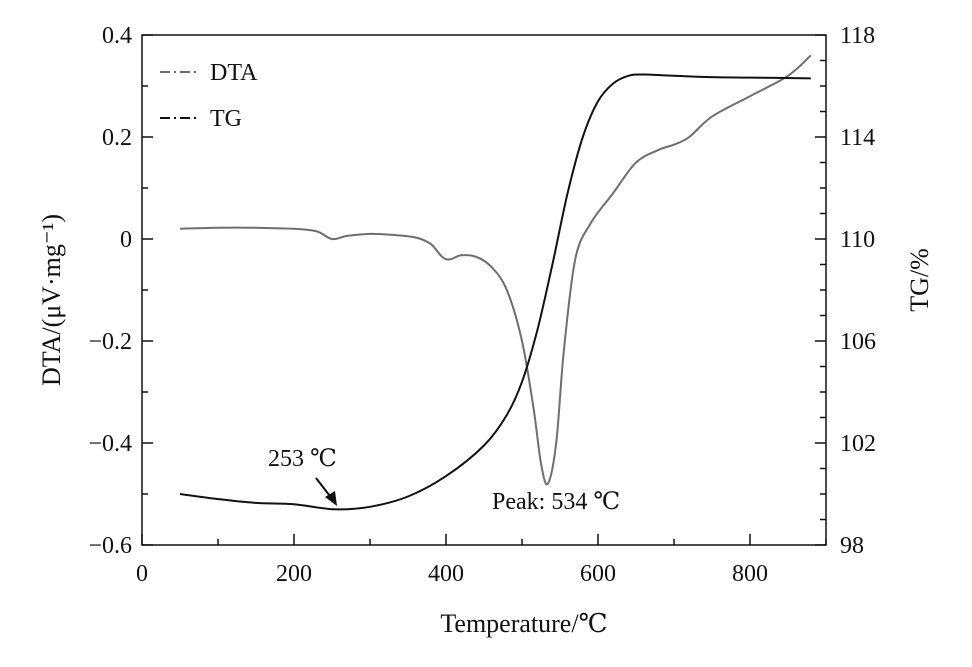 The width and height of the screenshot is (972, 667). Describe the element at coordinates (857, 138) in the screenshot. I see `y-right-tick-label: 114` at that location.